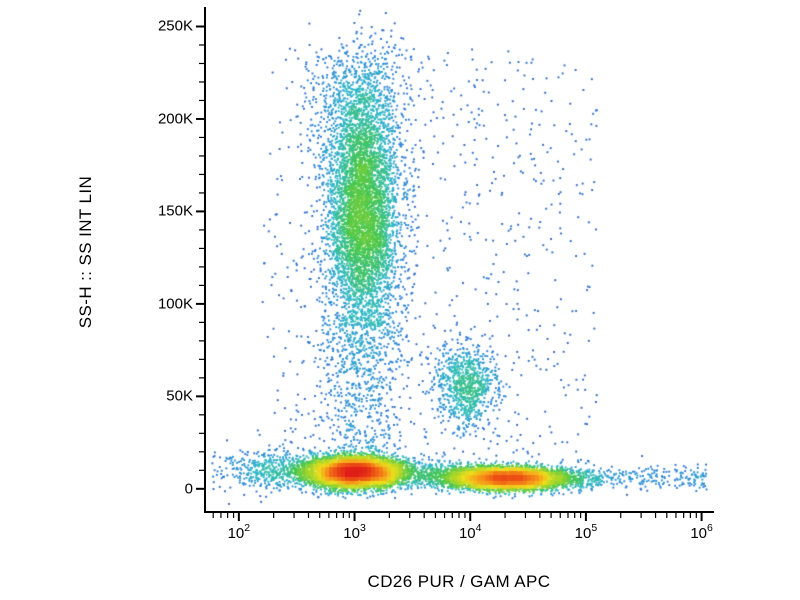  Describe the element at coordinates (175, 211) in the screenshot. I see `y-tick-label: 150K` at that location.